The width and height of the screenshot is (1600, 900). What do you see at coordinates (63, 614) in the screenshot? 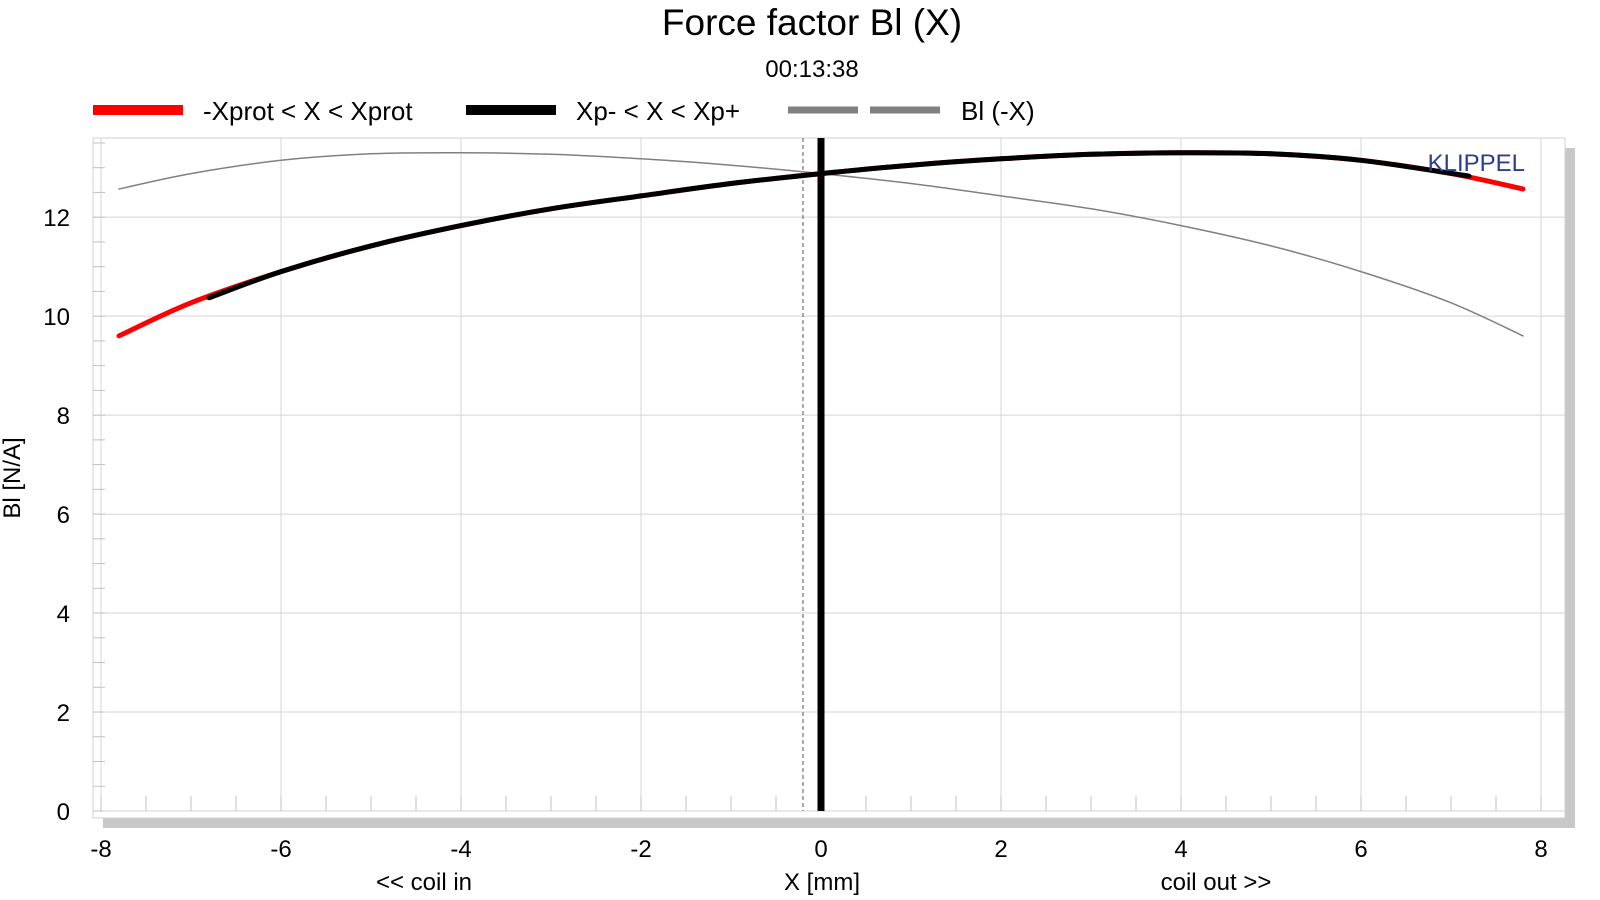
I see `y-tick-label: 4` at bounding box center [63, 614].